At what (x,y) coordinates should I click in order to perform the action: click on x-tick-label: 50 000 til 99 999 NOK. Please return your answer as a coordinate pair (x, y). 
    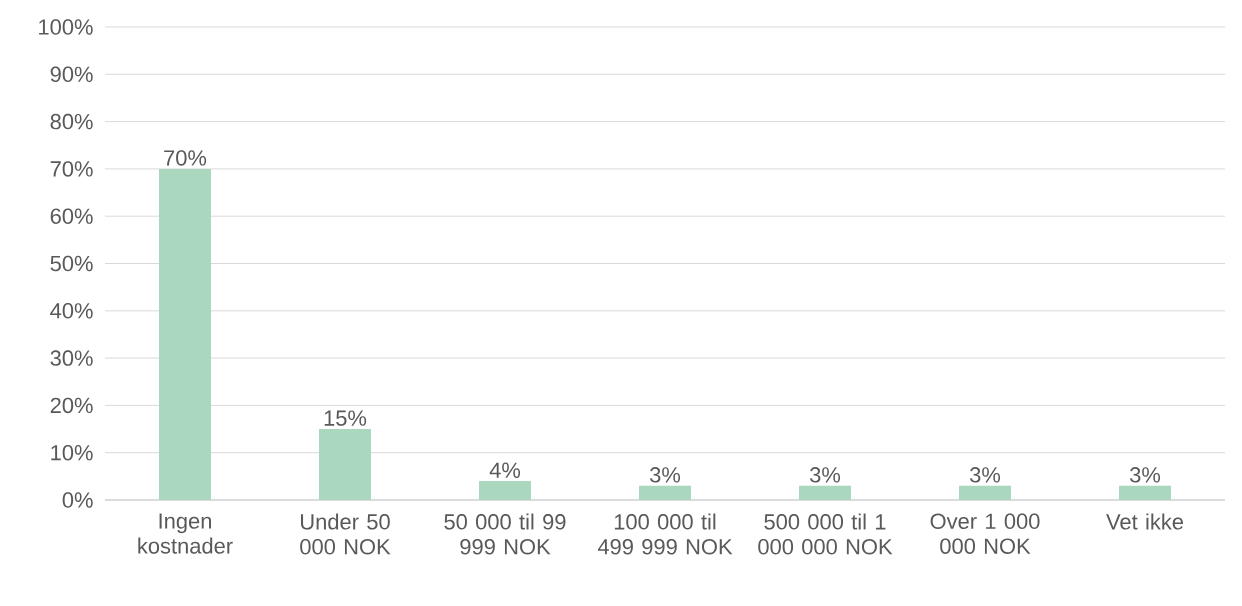
    Looking at the image, I should click on (505, 534).